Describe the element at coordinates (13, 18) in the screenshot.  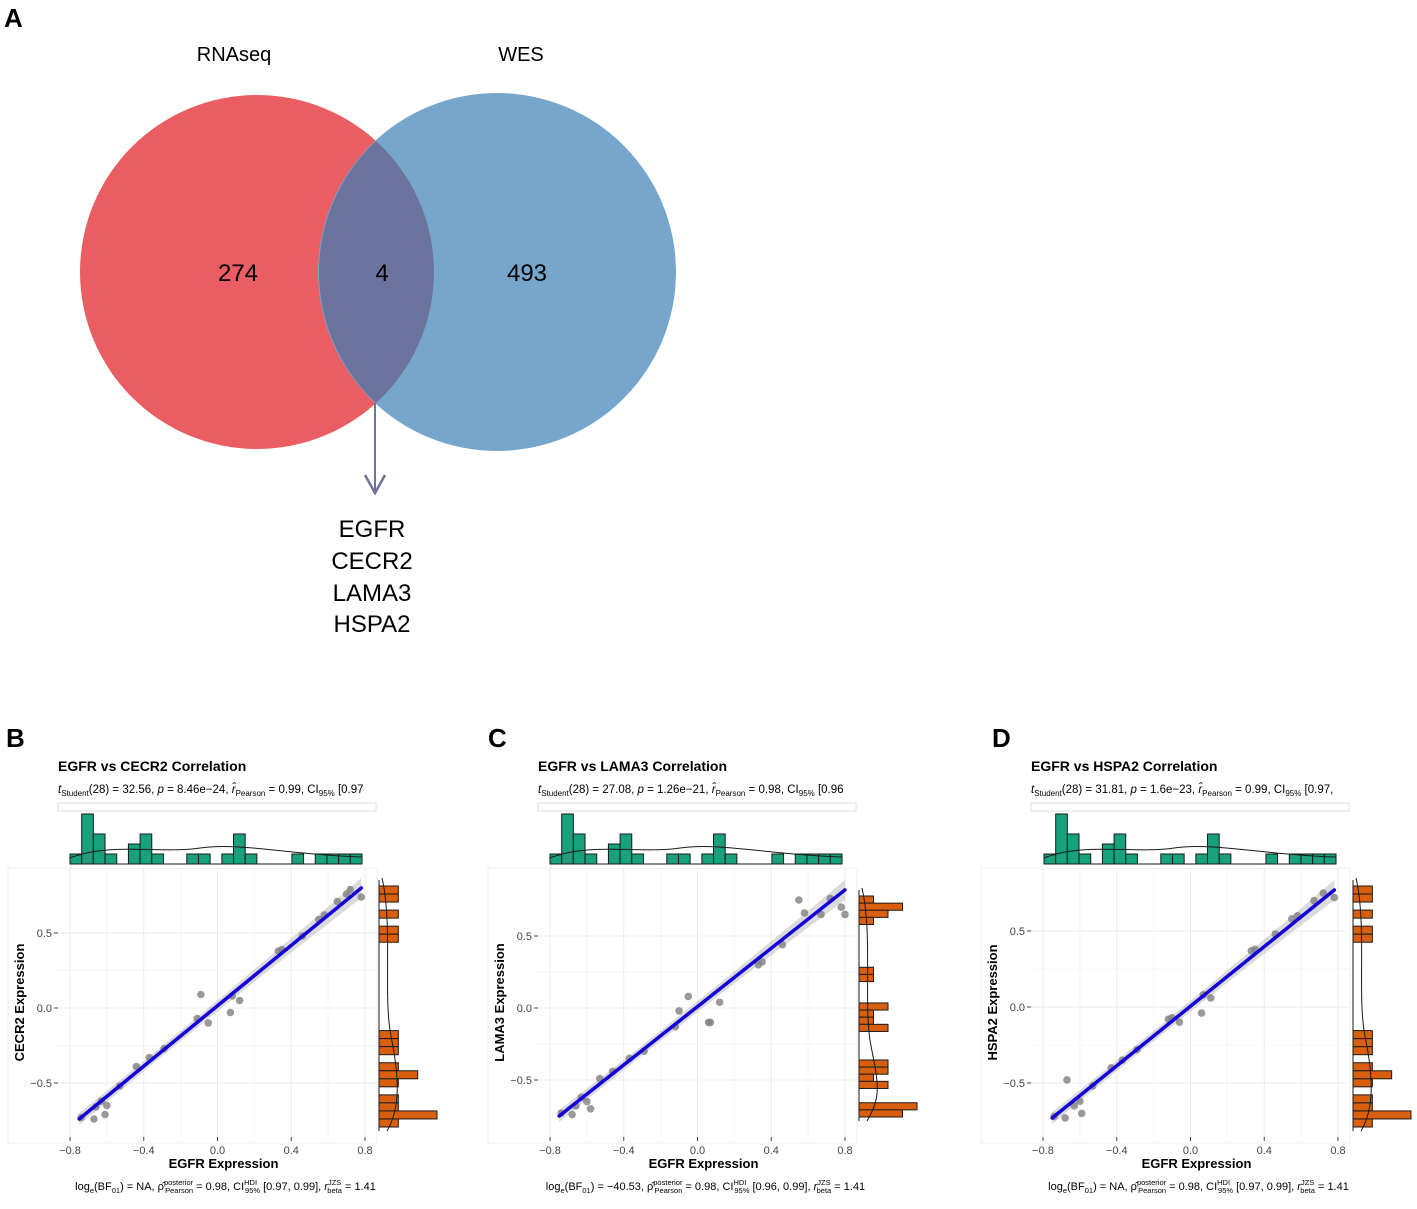
I see `panel-letter-a: A` at that location.